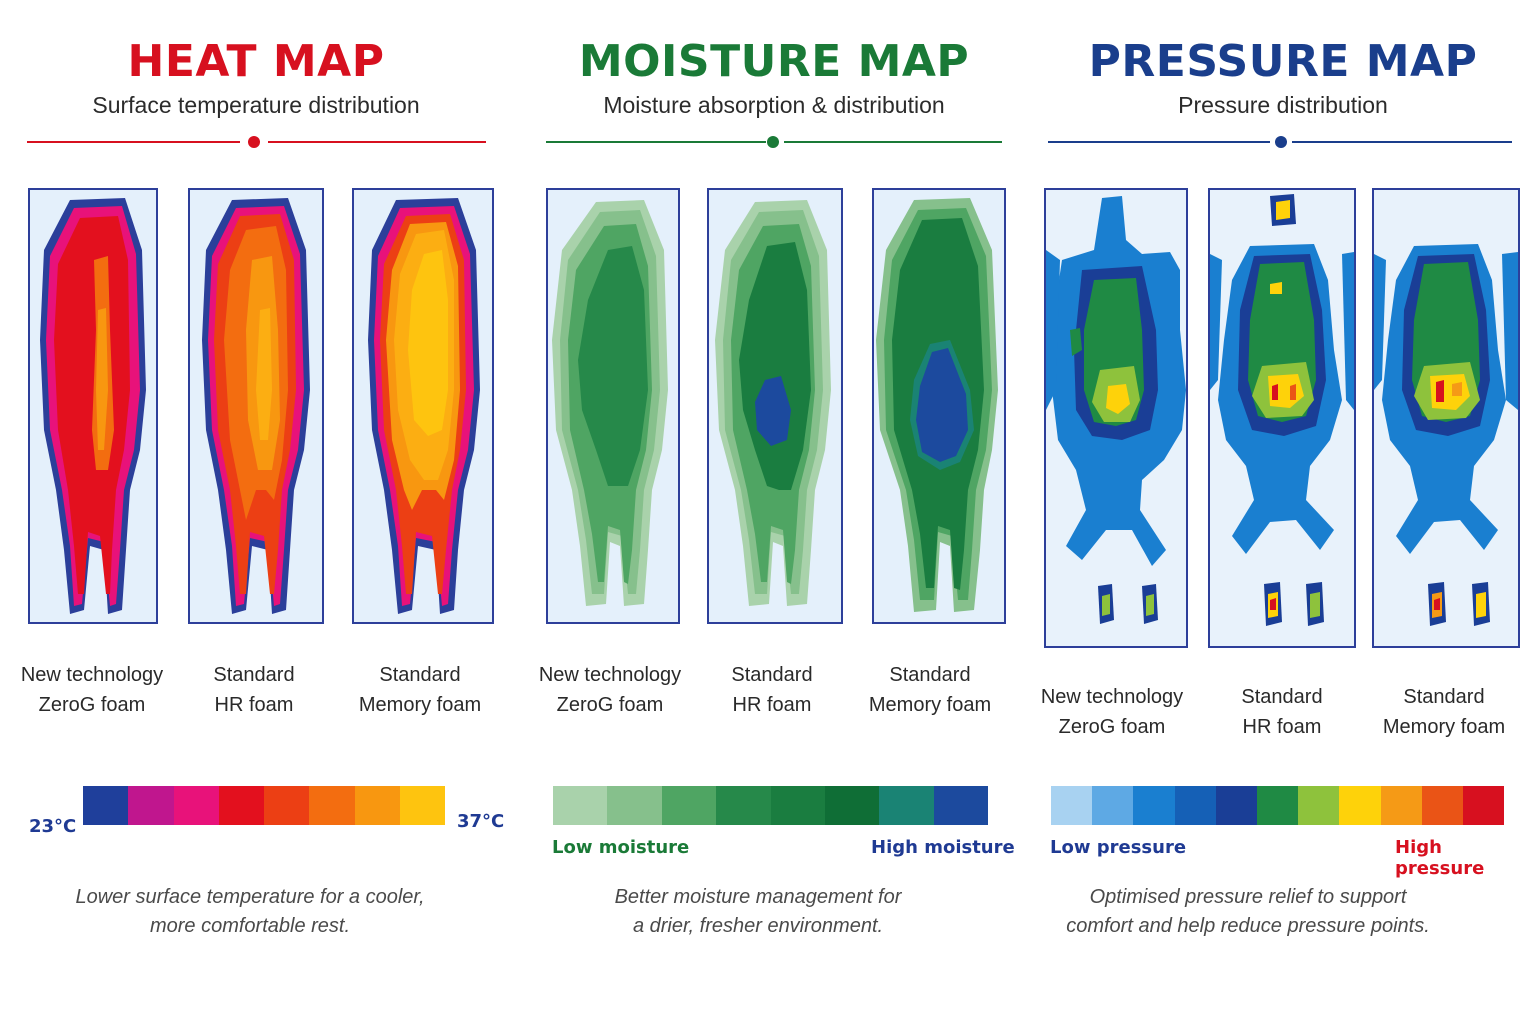 The image size is (1536, 1024). I want to click on moisture-caption-zerog-line2: ZeroG foam, so click(610, 705).